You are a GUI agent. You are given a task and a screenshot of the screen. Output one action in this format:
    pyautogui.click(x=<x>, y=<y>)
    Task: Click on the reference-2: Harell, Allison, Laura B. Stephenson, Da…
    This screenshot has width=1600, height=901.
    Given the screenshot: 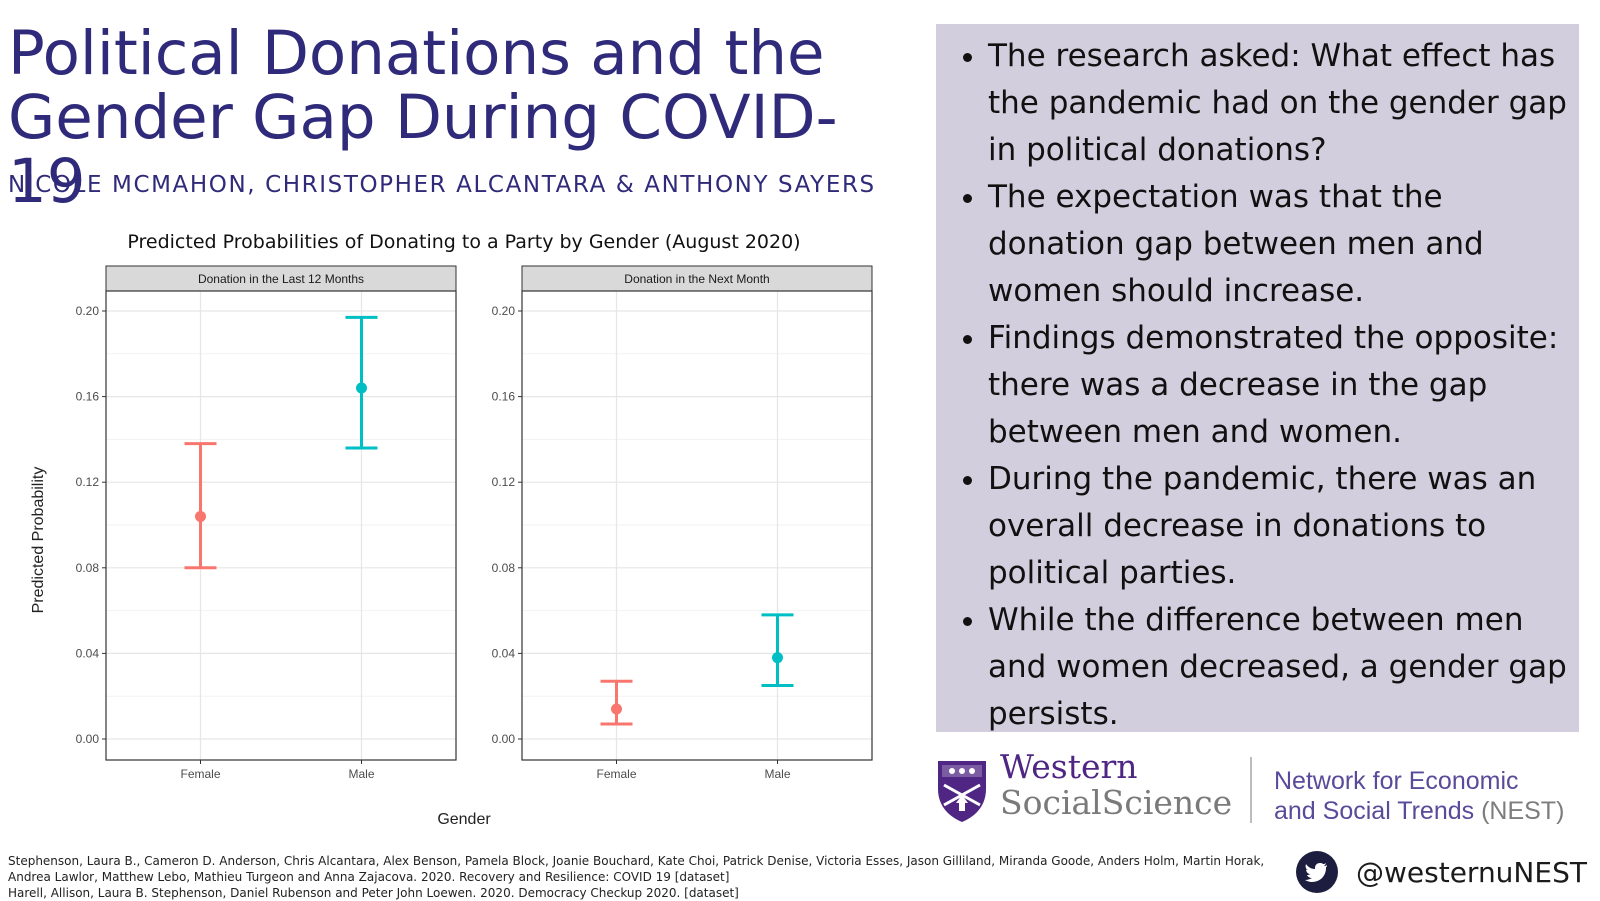 What is the action you would take?
    pyautogui.click(x=373, y=893)
    